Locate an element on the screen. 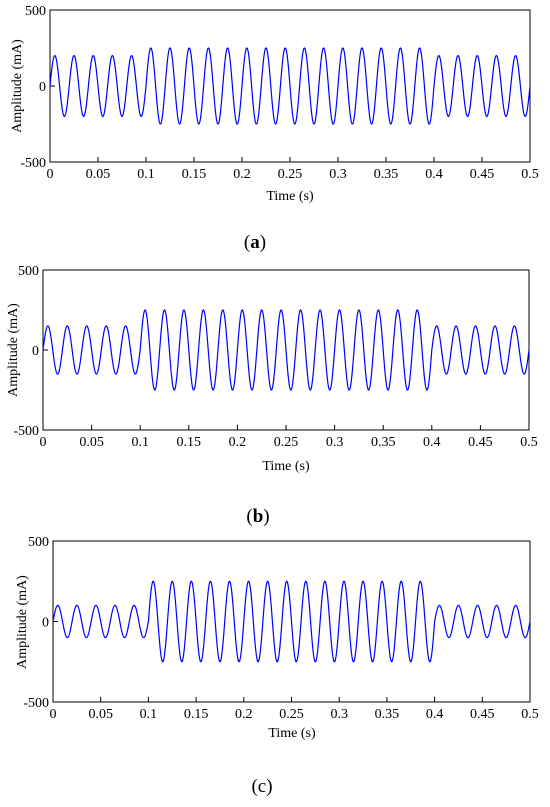 The image size is (550, 807). panel-caption: (a) is located at coordinates (255, 242).